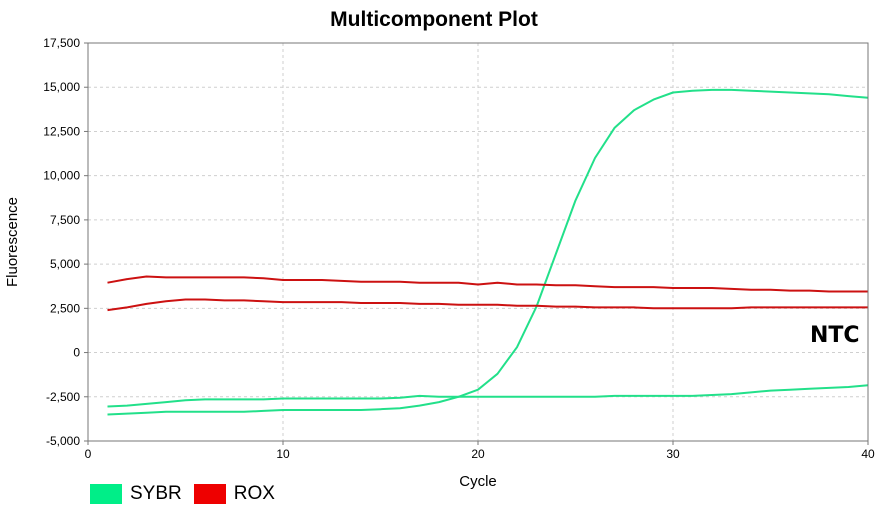 This screenshot has width=895, height=510. What do you see at coordinates (868, 454) in the screenshot?
I see `x-tick-label: 40` at bounding box center [868, 454].